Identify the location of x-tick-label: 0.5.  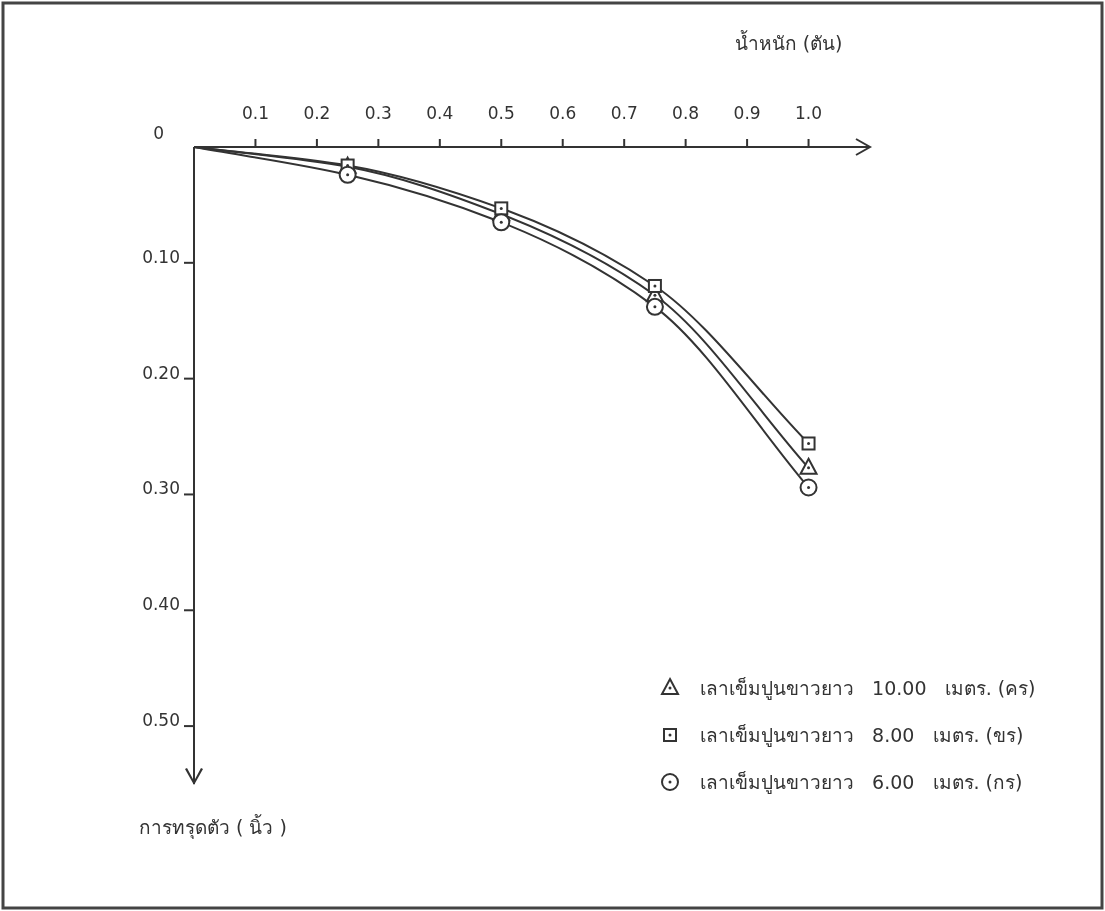
(501, 113).